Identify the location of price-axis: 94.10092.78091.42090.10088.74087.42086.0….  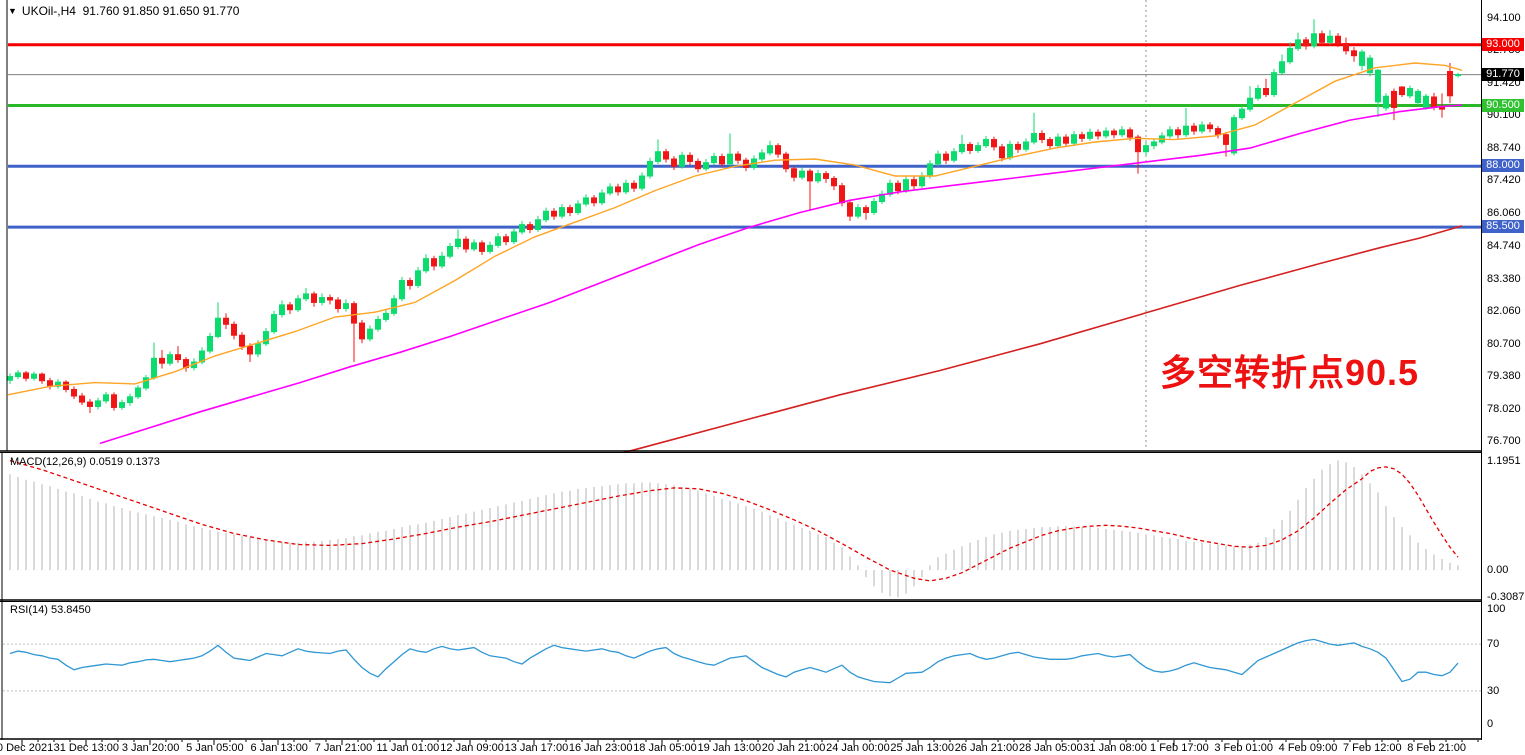
(1503, 377).